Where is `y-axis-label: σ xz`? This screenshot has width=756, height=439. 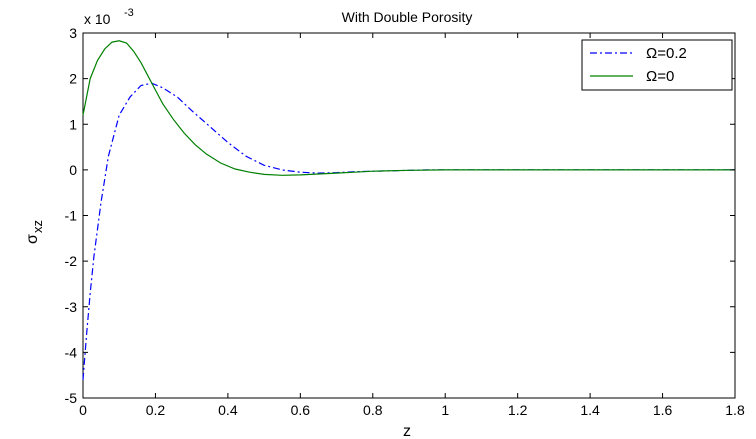
y-axis-label: σ xz is located at coordinates (34, 232).